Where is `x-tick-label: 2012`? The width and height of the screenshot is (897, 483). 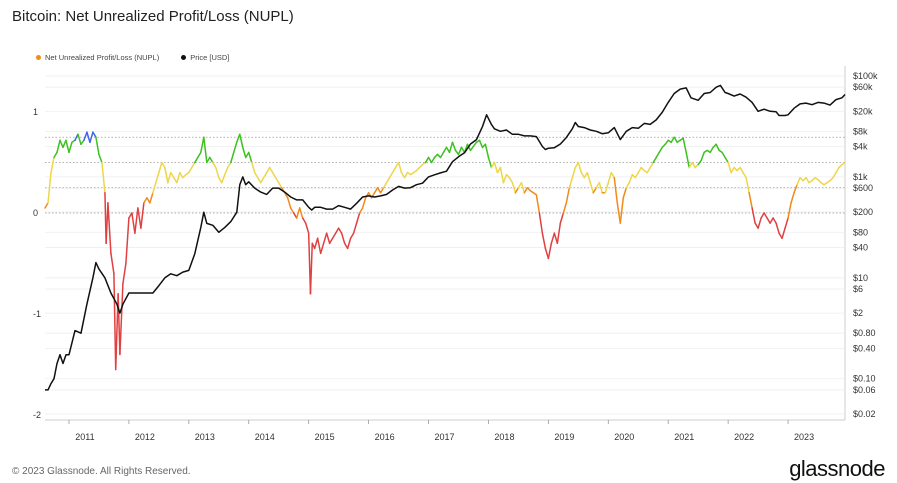 x-tick-label: 2012 is located at coordinates (145, 437).